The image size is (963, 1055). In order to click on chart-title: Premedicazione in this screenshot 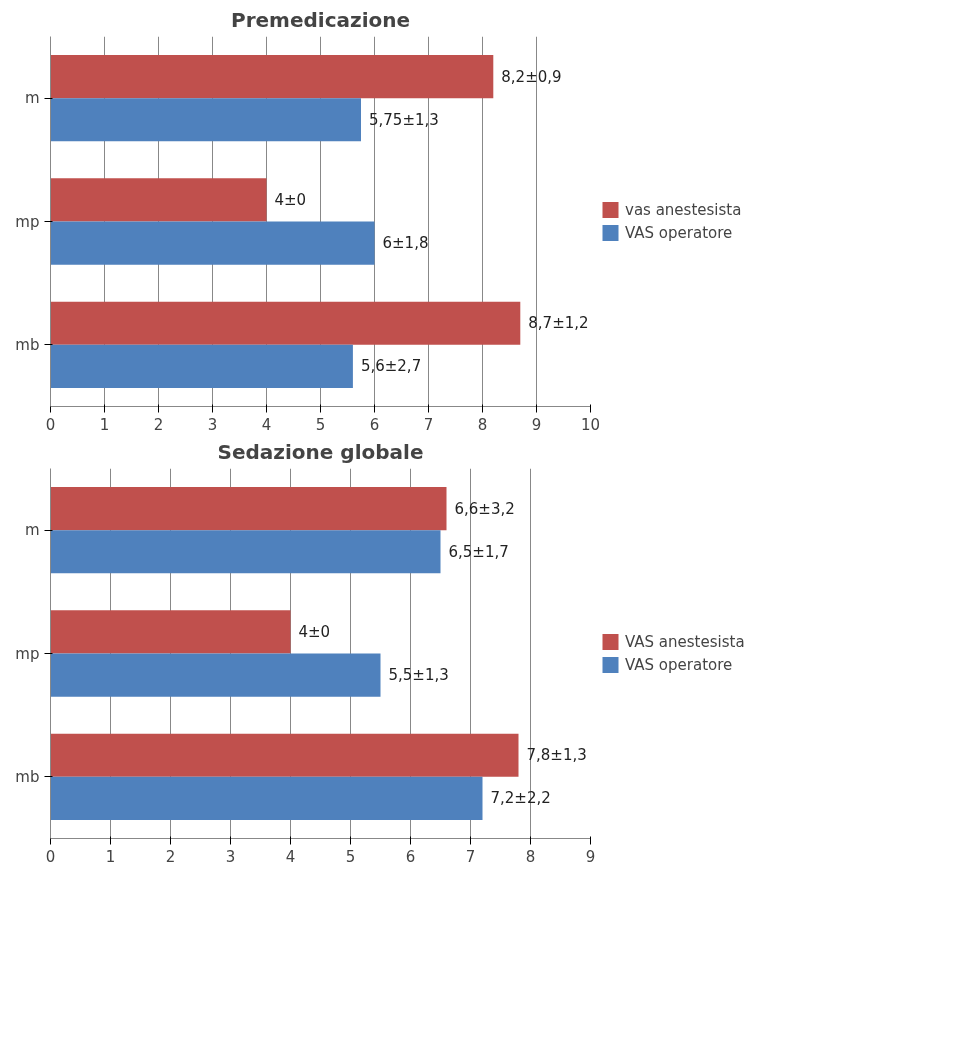, I will do `click(320, 19)`.